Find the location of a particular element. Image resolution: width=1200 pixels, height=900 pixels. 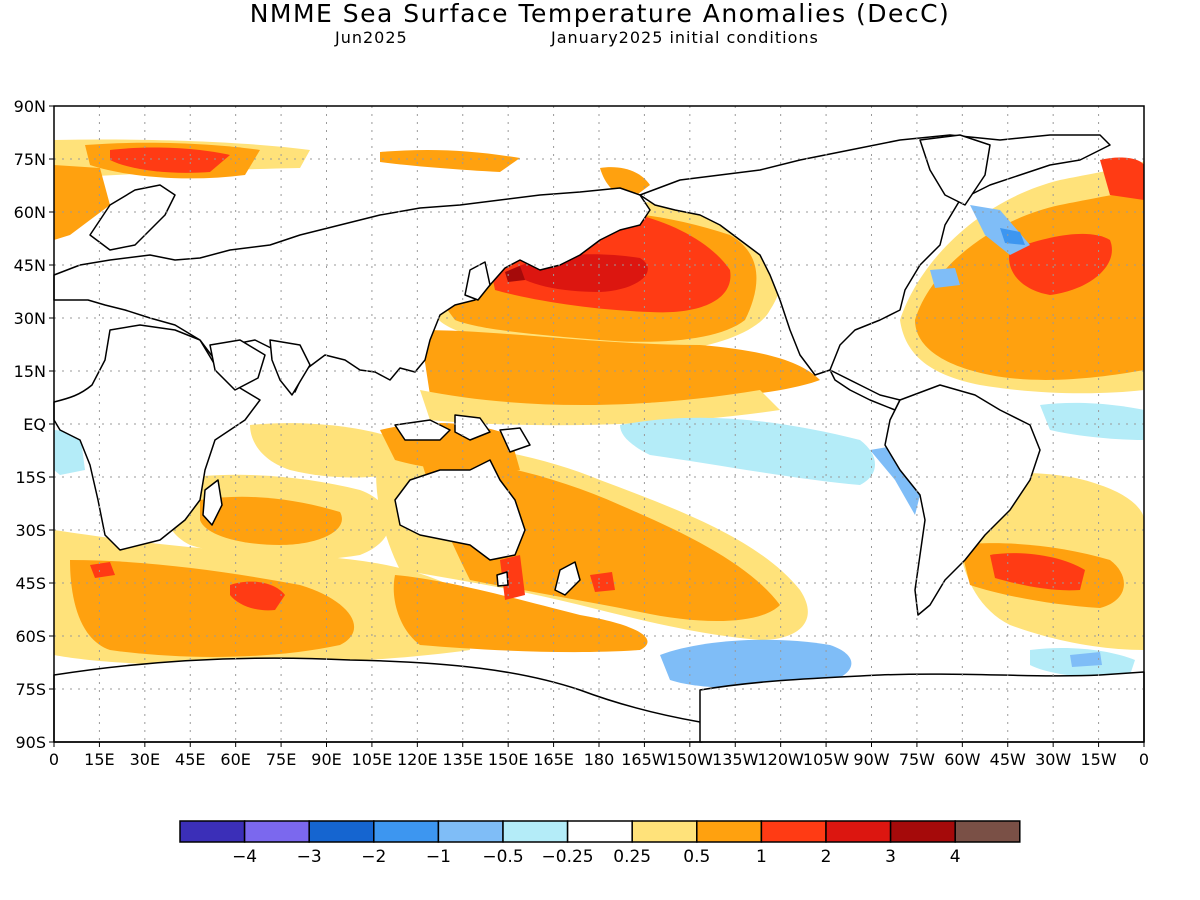

lon-label: 120W is located at coordinates (780, 759).